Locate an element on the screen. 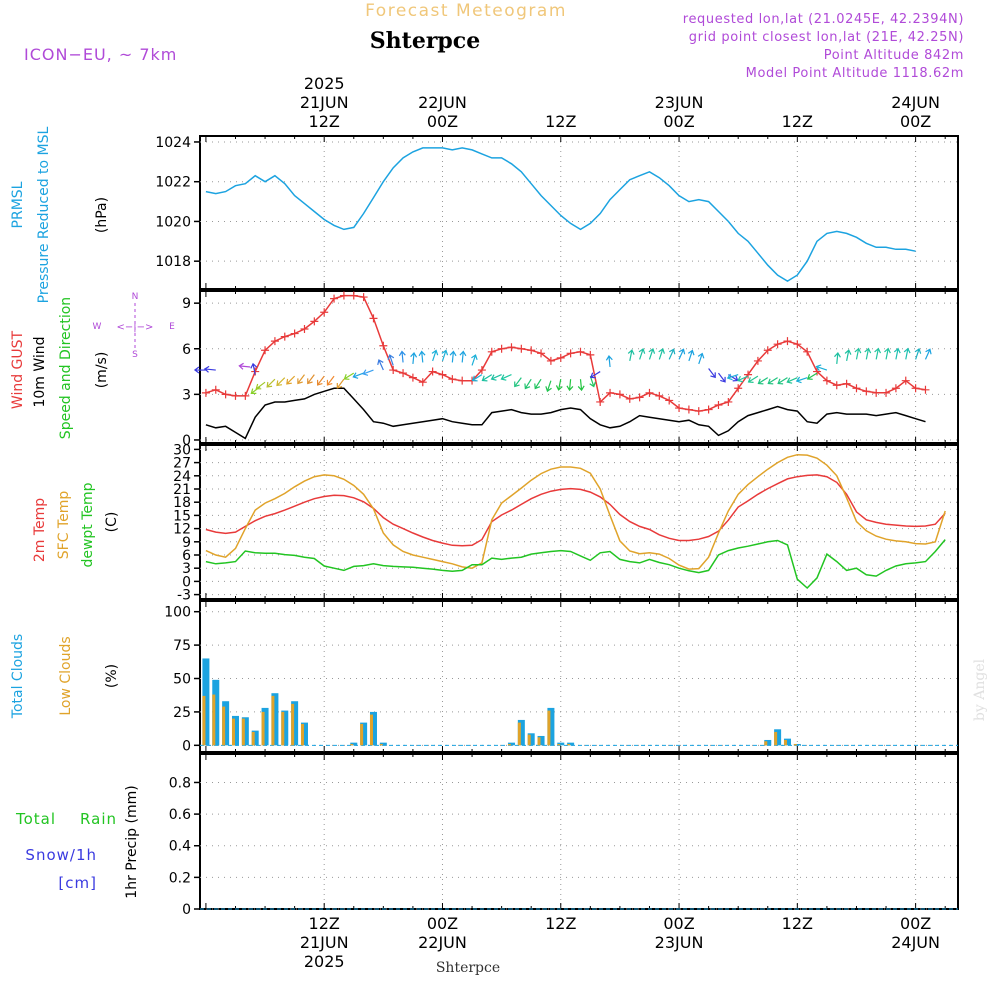 The image size is (1000, 1000). wind-speed-dir-label: Speed and Direction is located at coordinates (66, 368).